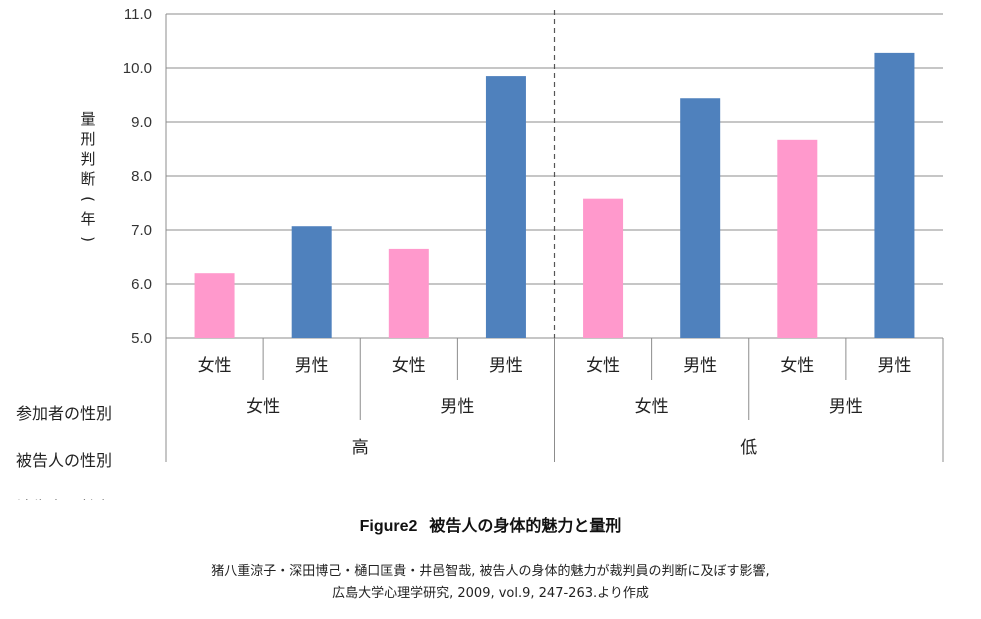  I want to click on row-label: 被告人の性別, so click(64, 460).